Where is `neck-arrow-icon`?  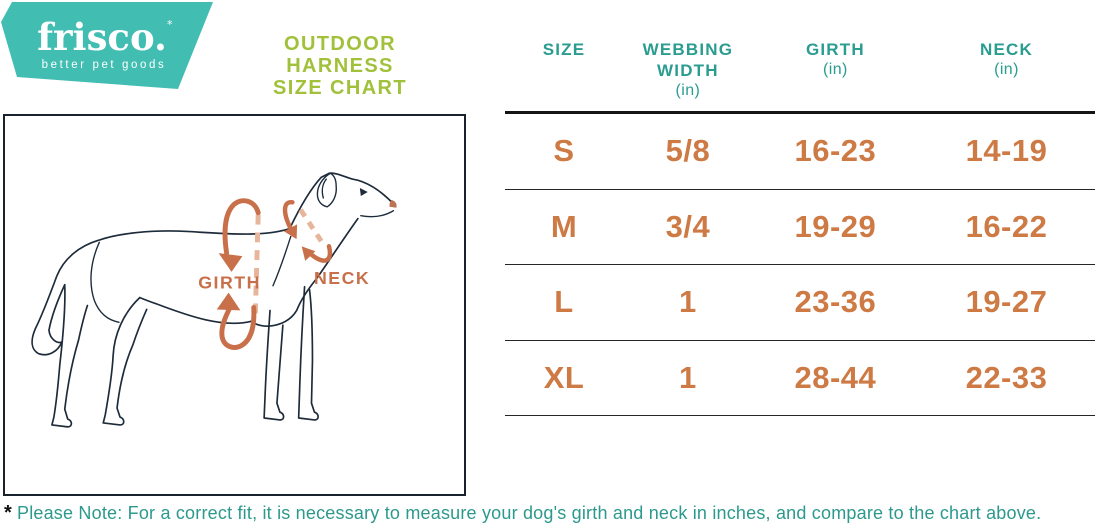
neck-arrow-icon is located at coordinates (290, 232).